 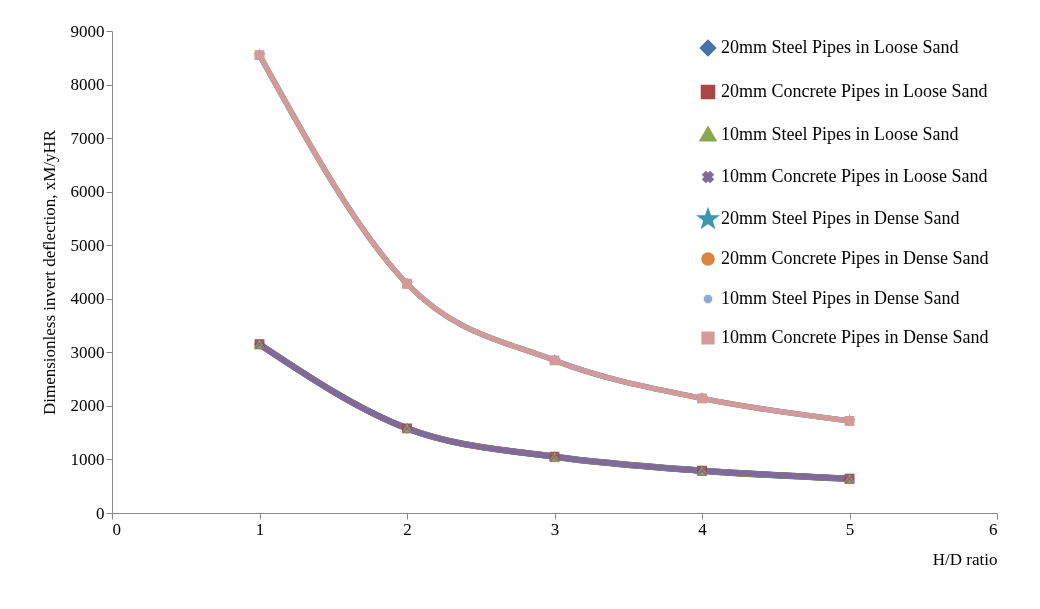 What do you see at coordinates (854, 176) in the screenshot?
I see `legend-label: 10mm Concrete Pipes in Loose Sand` at bounding box center [854, 176].